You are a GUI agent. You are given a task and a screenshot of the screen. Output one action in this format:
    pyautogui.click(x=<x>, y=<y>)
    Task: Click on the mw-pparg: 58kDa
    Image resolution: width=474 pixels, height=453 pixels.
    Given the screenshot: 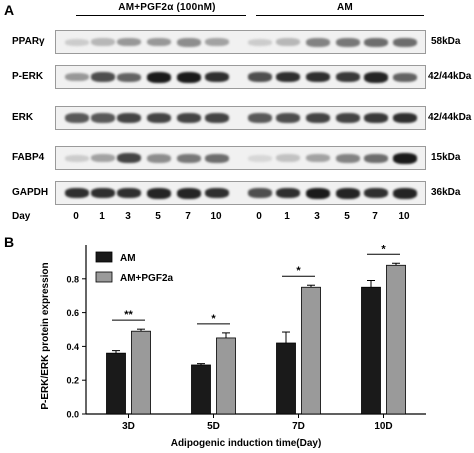 What is the action you would take?
    pyautogui.click(x=446, y=41)
    